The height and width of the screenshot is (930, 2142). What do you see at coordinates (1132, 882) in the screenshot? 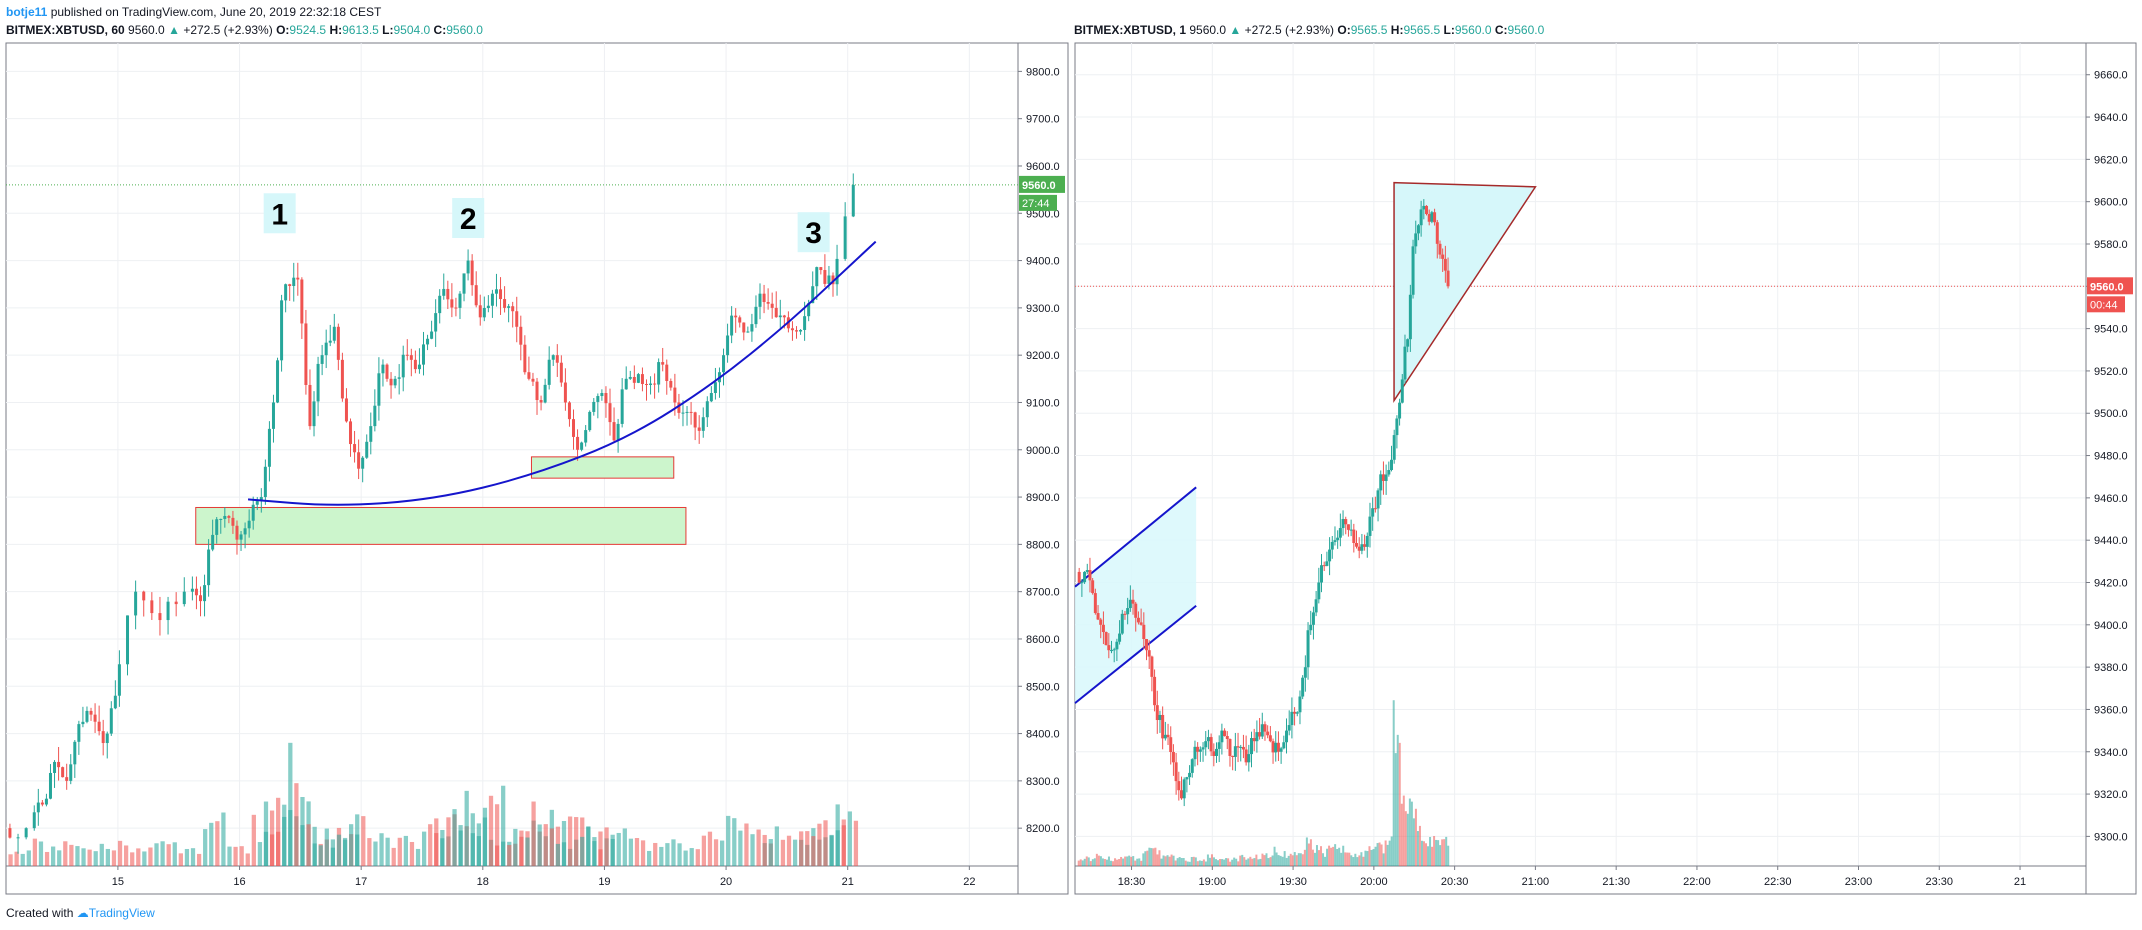
I see `right-x-tick-label: 18:30` at bounding box center [1132, 882].